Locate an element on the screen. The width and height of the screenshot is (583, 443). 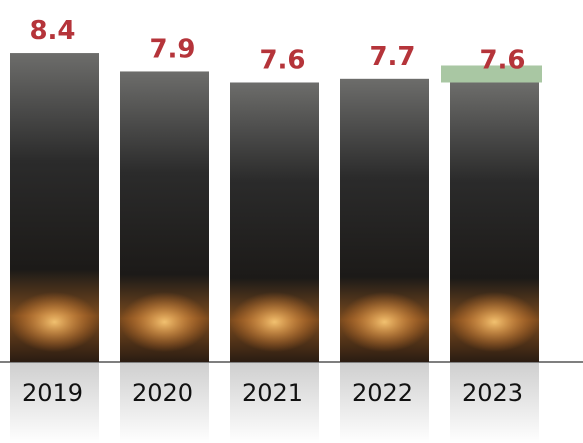
value-label: 8.4 is located at coordinates (52, 31).